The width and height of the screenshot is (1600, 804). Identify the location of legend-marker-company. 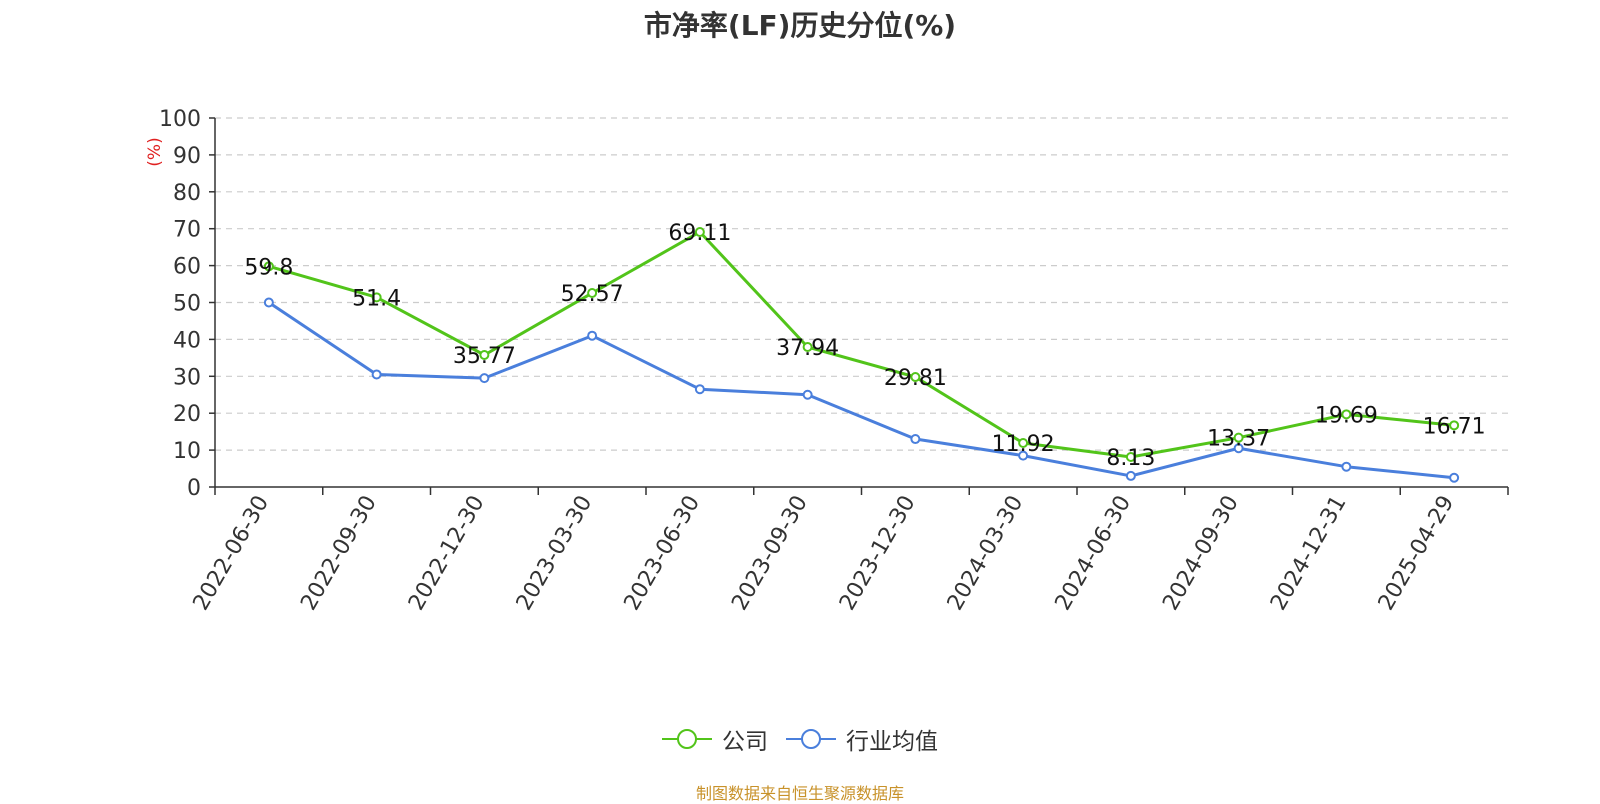
(687, 739).